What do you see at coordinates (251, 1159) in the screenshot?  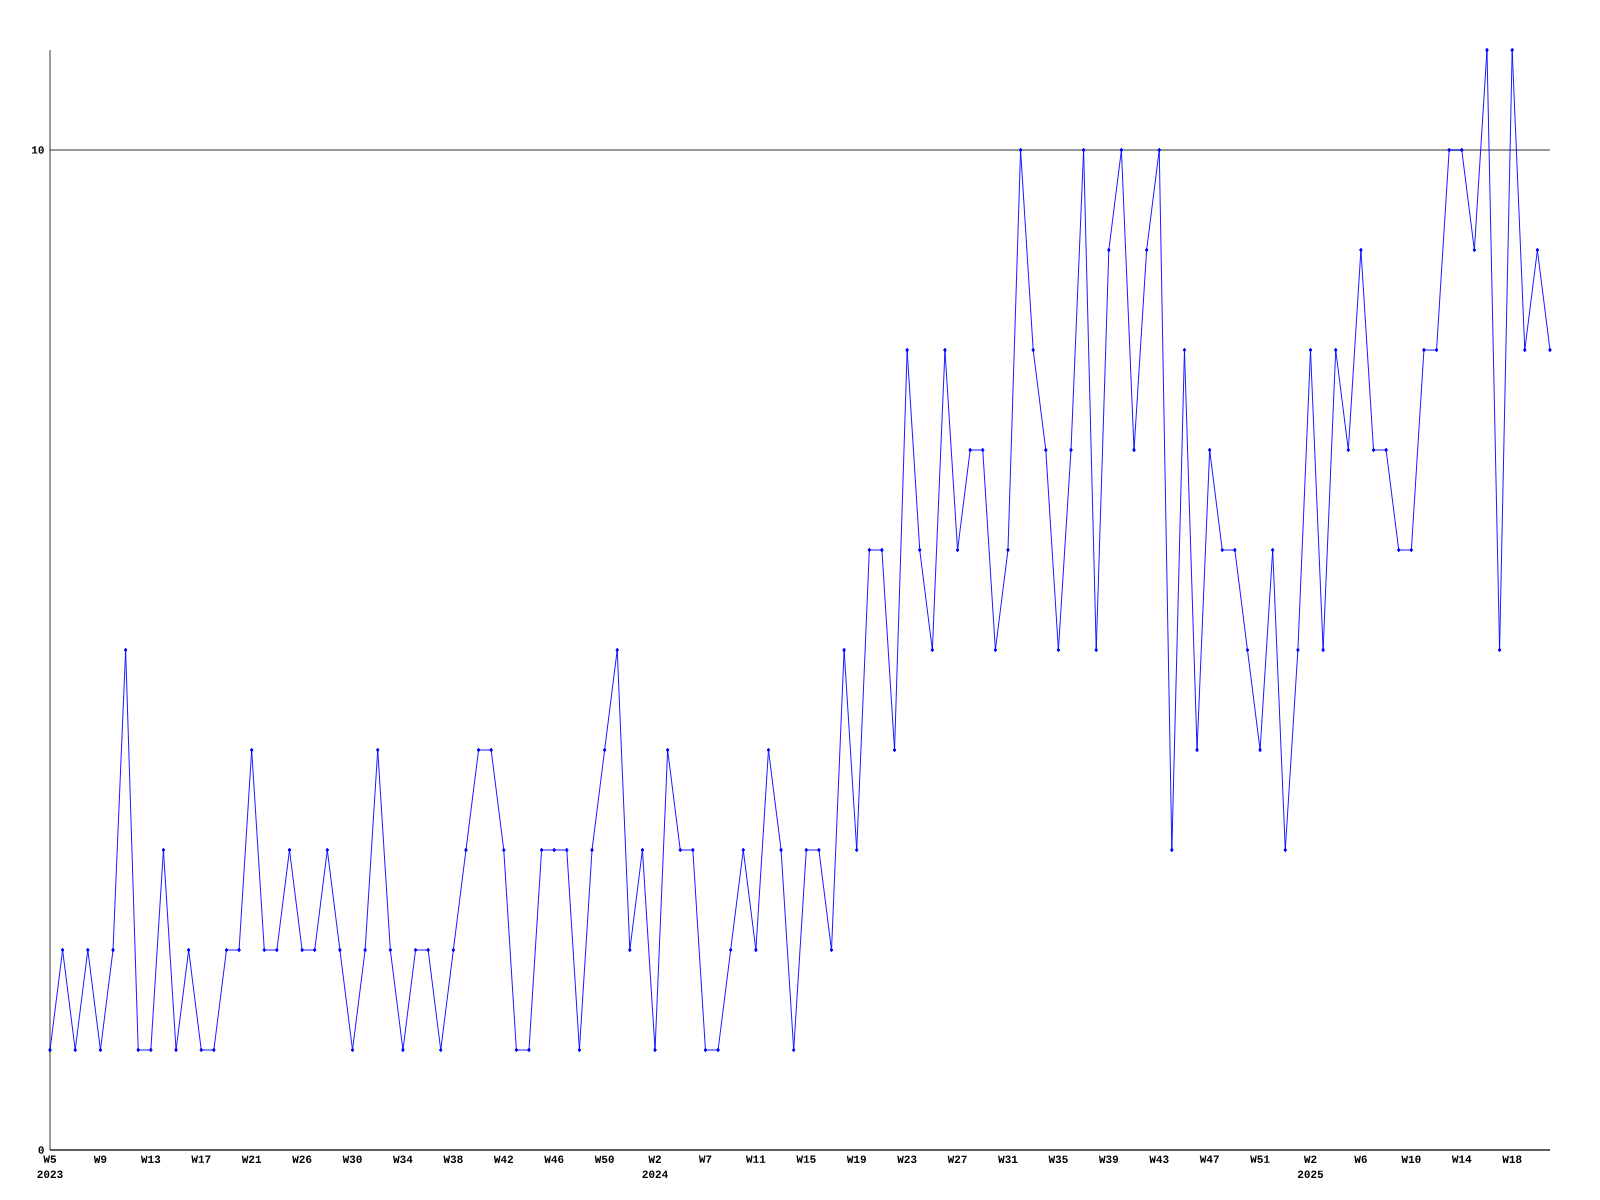 I see `x-tick-label: W21` at bounding box center [251, 1159].